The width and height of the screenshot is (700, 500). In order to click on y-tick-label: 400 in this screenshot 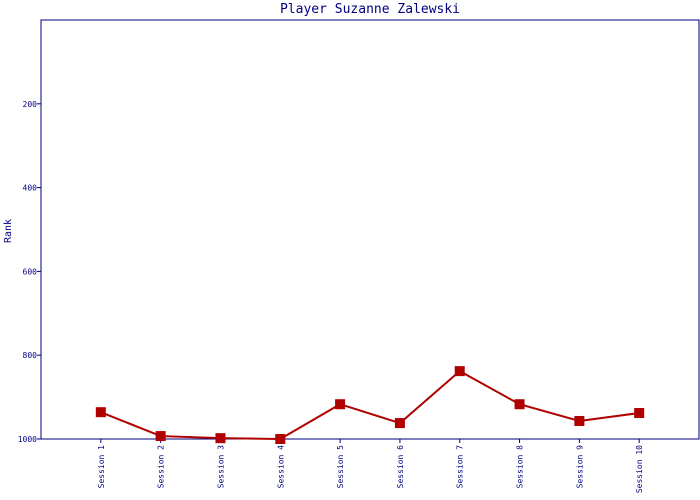, I will do `click(30, 188)`.